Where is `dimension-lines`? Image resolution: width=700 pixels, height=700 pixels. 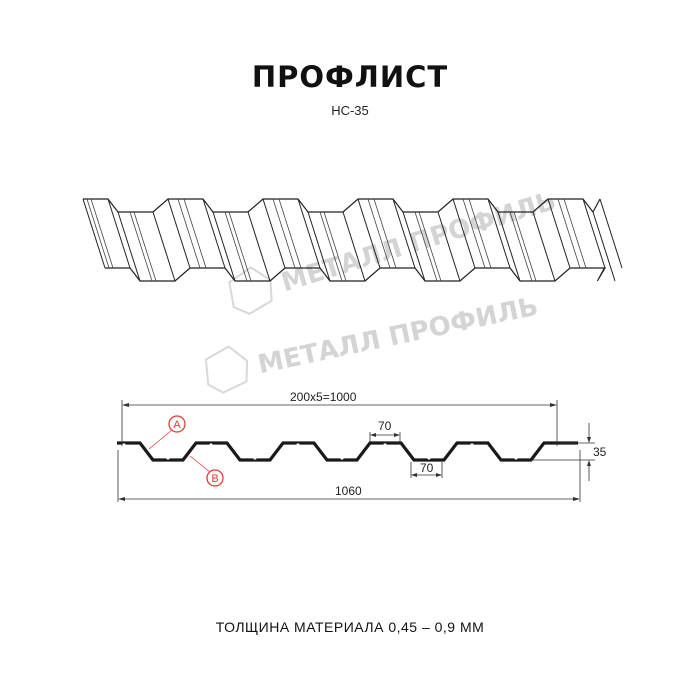
dimension-lines is located at coordinates (356, 451).